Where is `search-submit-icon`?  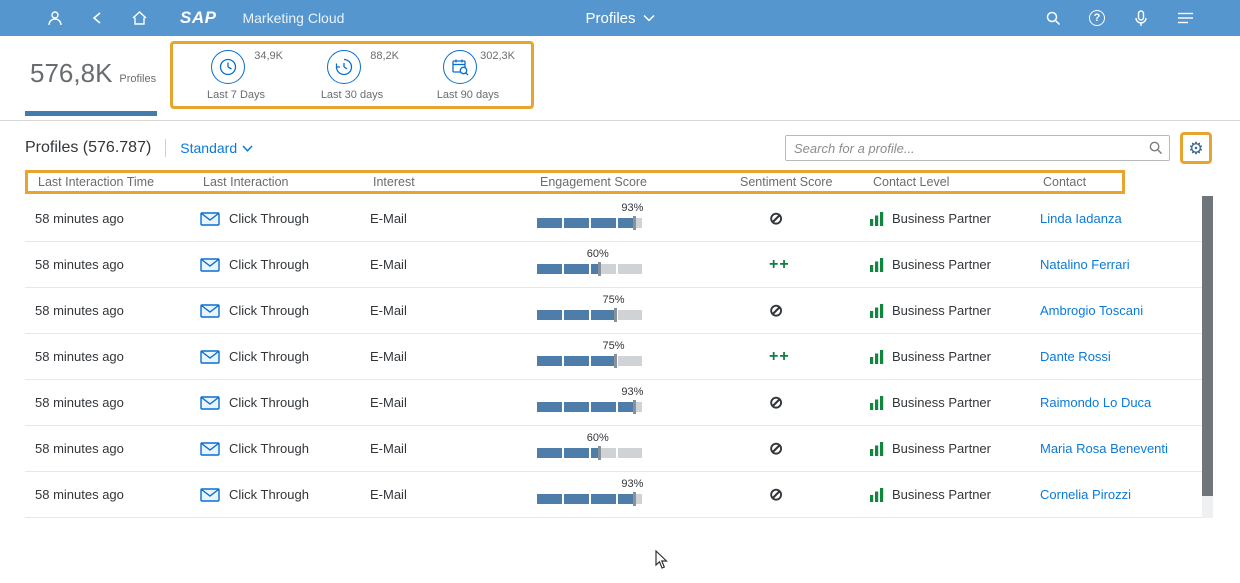 search-submit-icon is located at coordinates (1155, 147).